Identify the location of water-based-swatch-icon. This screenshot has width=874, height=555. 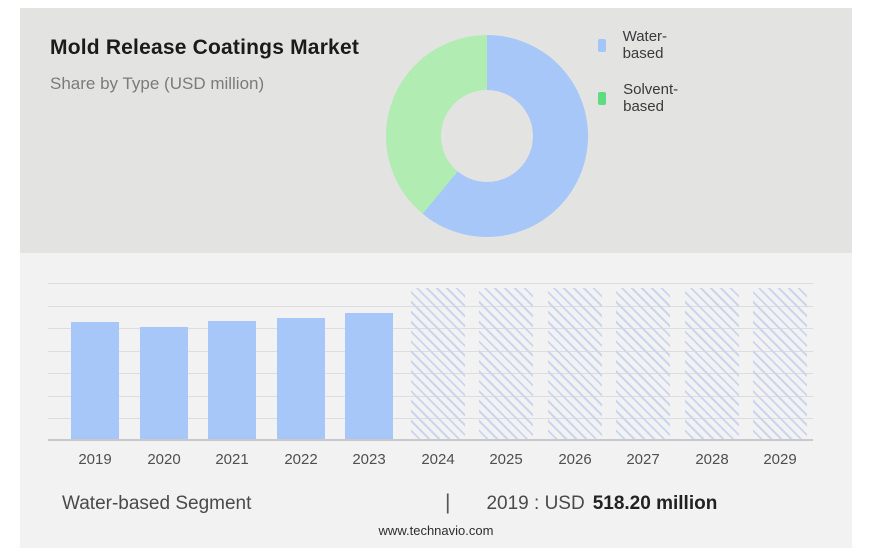
(602, 45).